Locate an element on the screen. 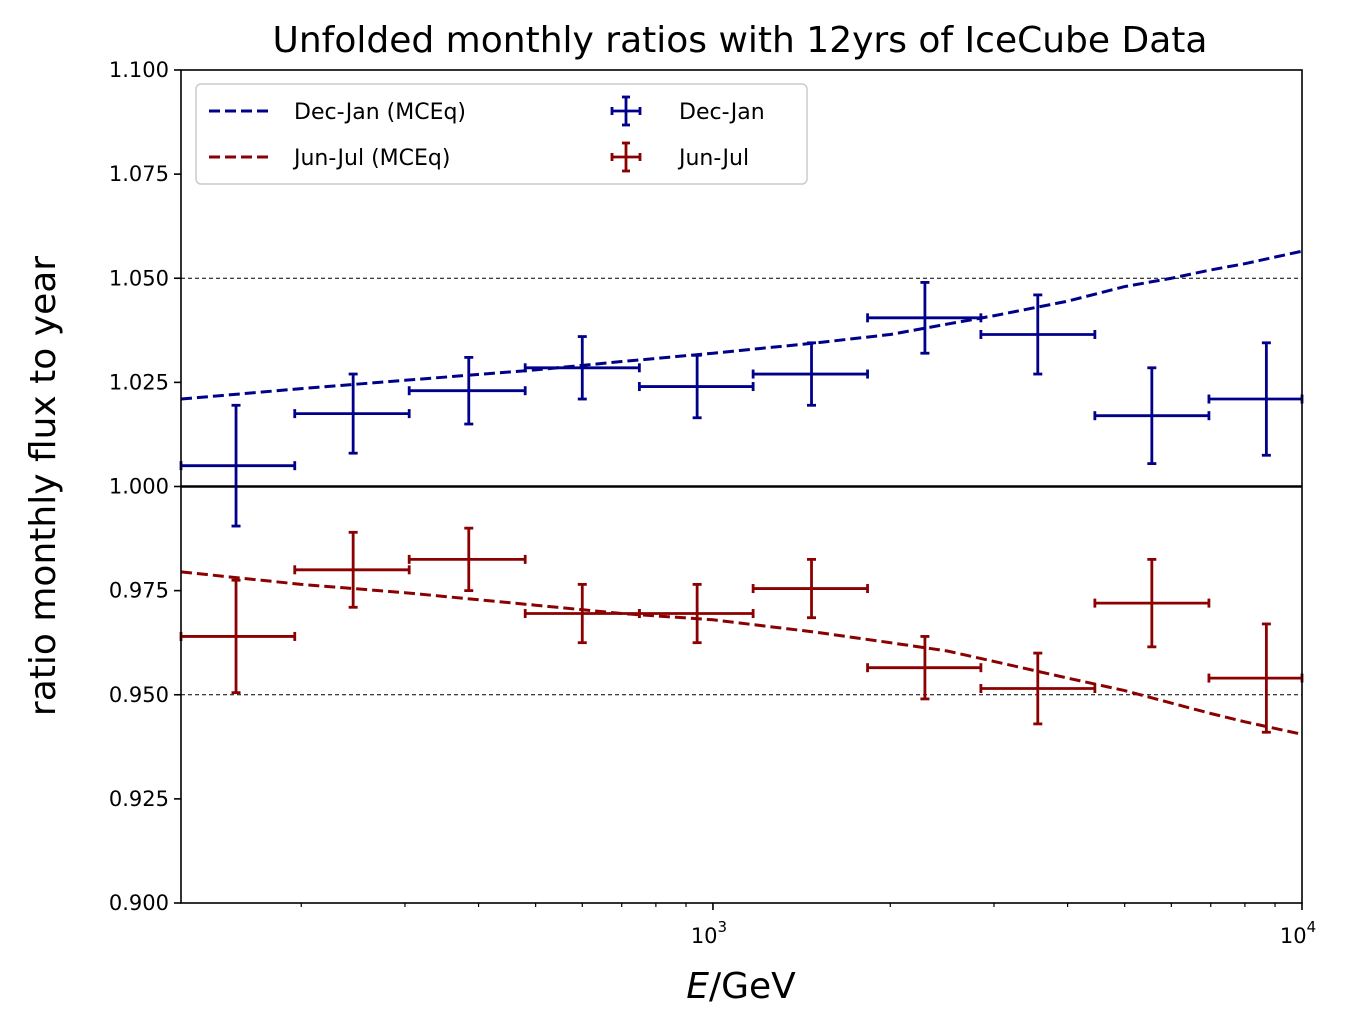 The height and width of the screenshot is (1028, 1351). legend-entry-dec-jan-mceq: Dec-Jan (MCEq) is located at coordinates (337, 112).